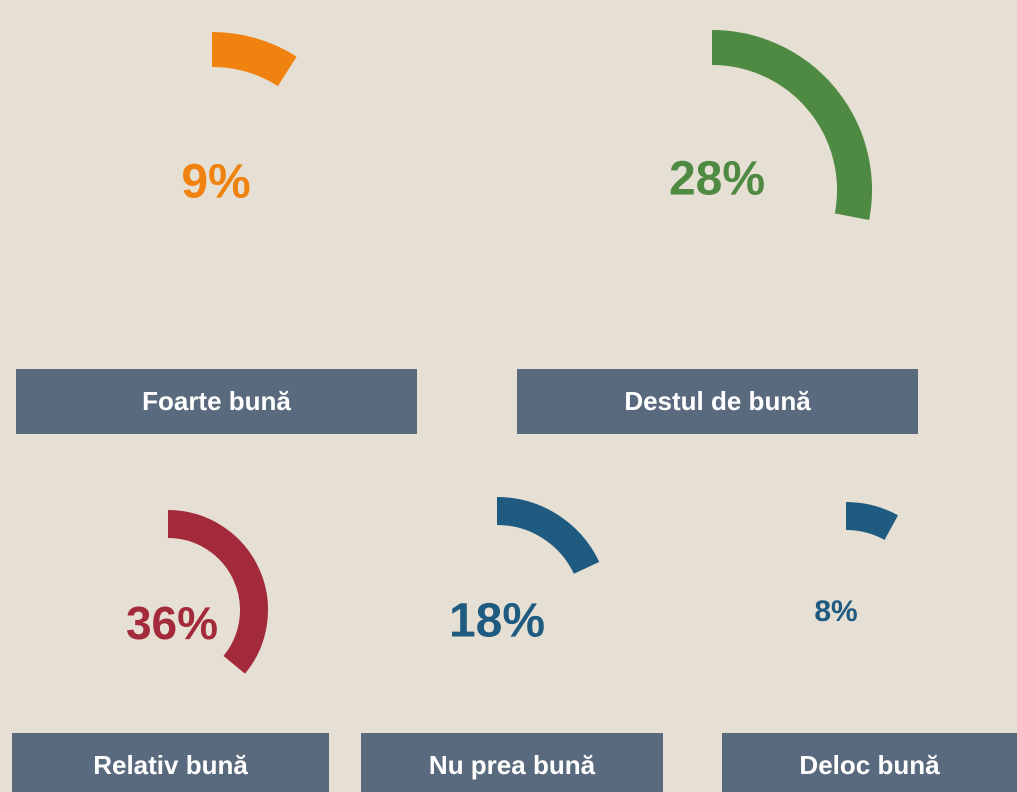 The image size is (1017, 792). What do you see at coordinates (869, 765) in the screenshot?
I see `category-label: Deloc bună` at bounding box center [869, 765].